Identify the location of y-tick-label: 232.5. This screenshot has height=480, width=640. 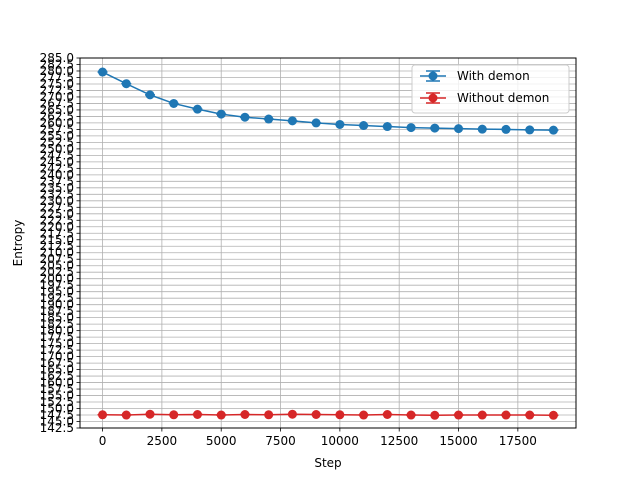
(57, 194).